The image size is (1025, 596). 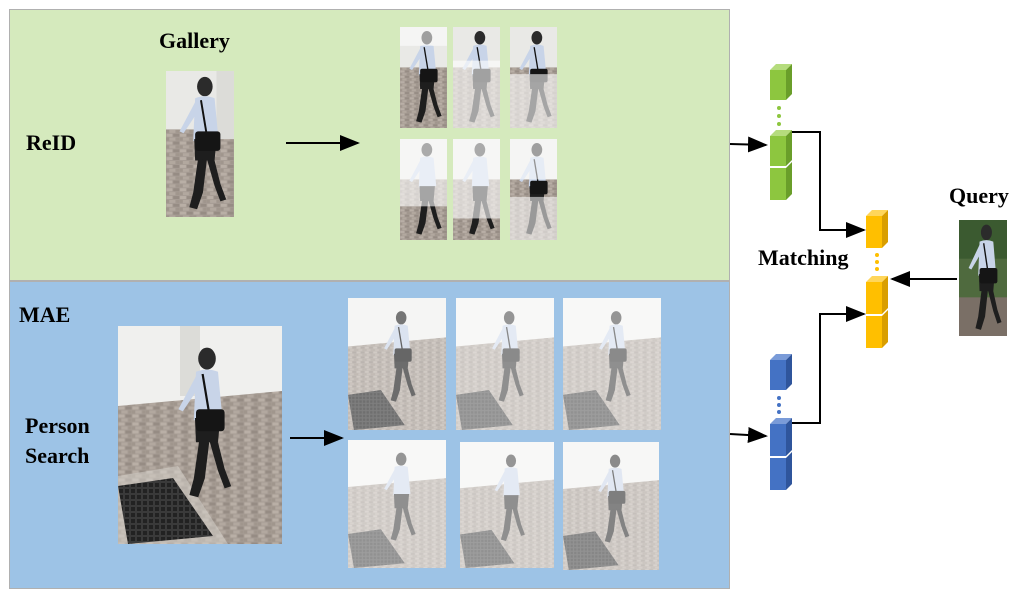 I want to click on gallery-label: Gallery, so click(x=194, y=40).